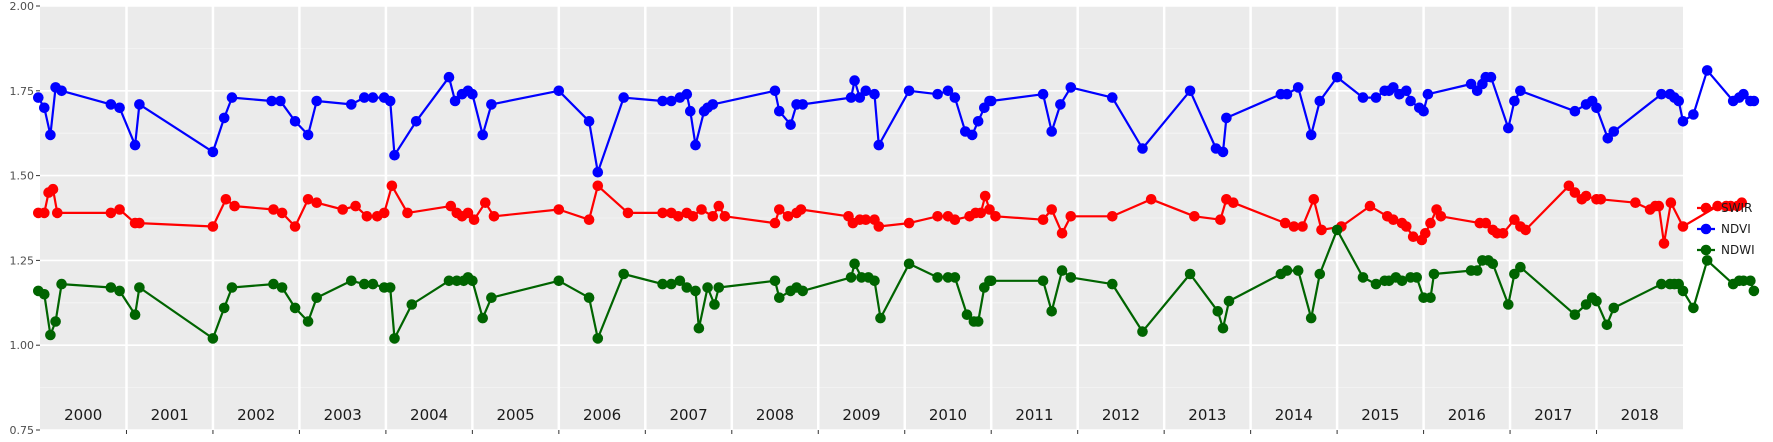 This screenshot has width=1773, height=442. Describe the element at coordinates (516, 415) in the screenshot. I see `year-label: 2005` at that location.